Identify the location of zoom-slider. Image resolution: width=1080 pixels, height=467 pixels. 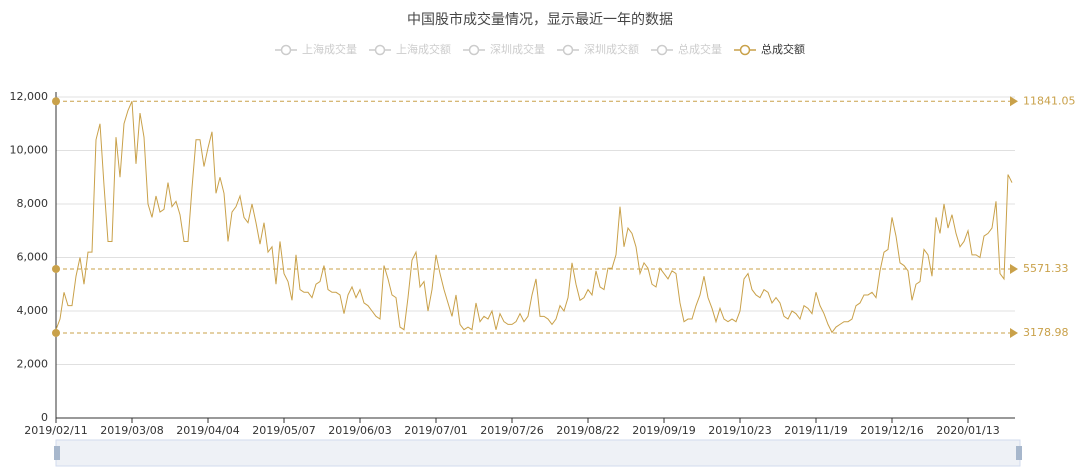
(538, 453).